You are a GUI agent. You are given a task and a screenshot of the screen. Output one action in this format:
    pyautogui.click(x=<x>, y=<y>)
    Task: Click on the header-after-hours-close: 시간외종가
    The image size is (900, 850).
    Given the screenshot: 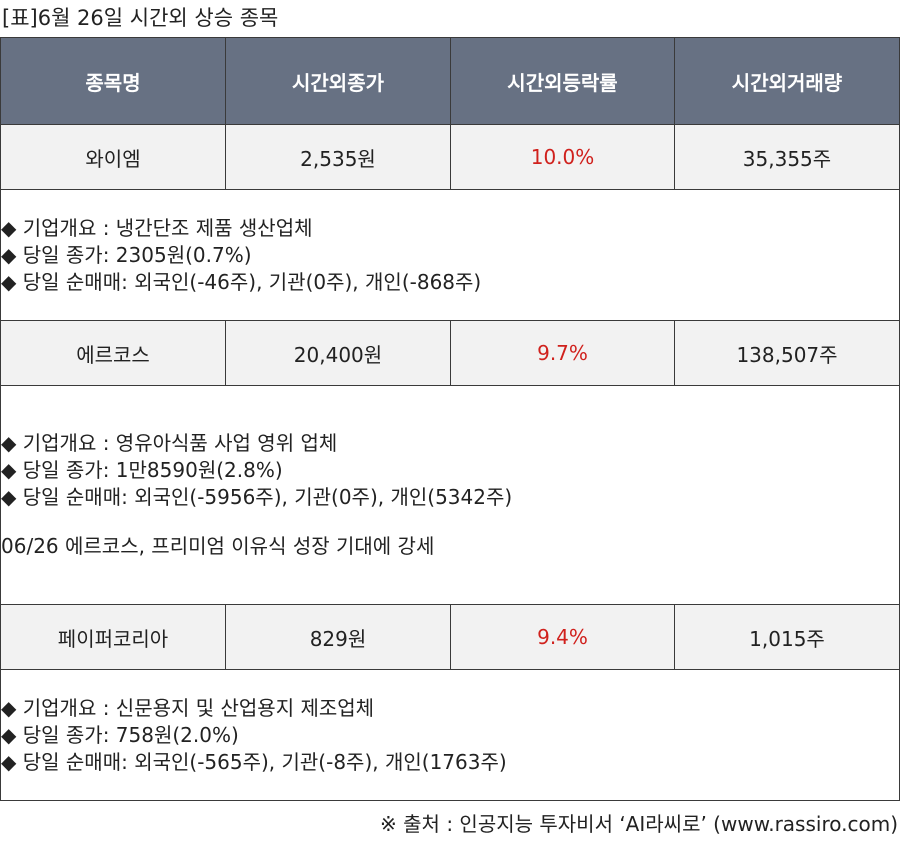 What is the action you would take?
    pyautogui.click(x=338, y=81)
    